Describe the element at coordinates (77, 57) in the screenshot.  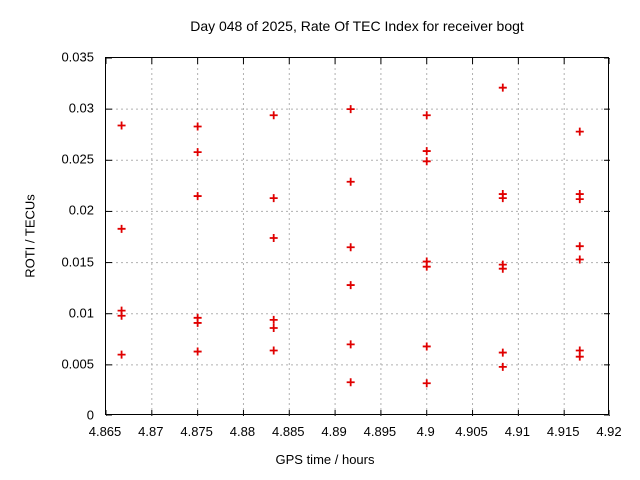
I see `y-tick-label: 0.035` at that location.